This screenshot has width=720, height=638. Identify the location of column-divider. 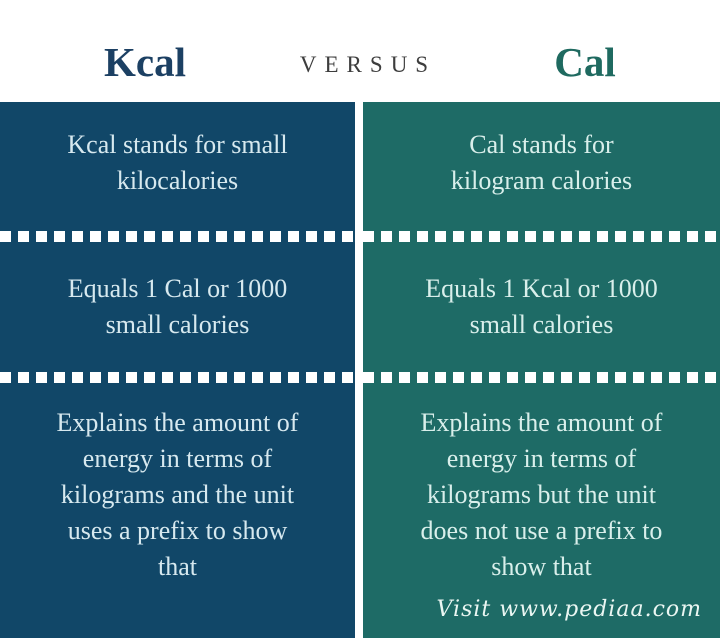
(359, 370).